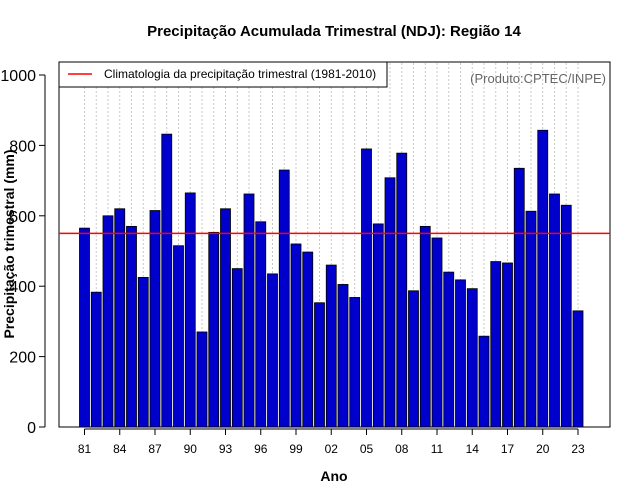  I want to click on y-tick-label: 400, so click(22, 287).